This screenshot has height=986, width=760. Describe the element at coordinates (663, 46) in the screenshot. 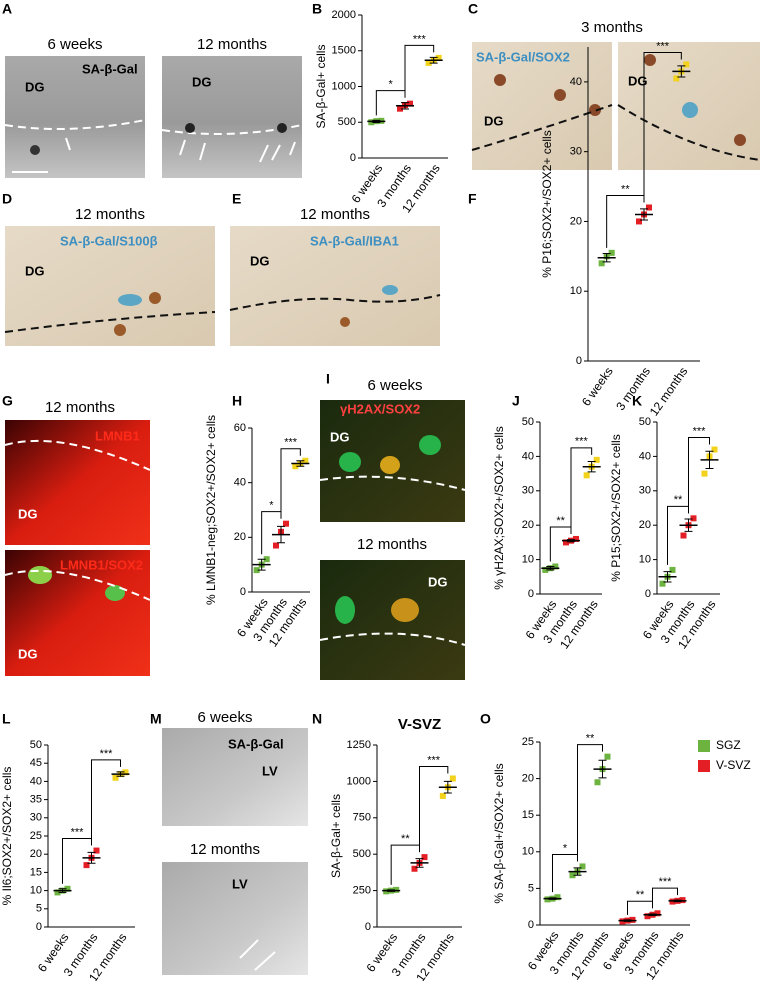

I see `significance-label: ***` at that location.